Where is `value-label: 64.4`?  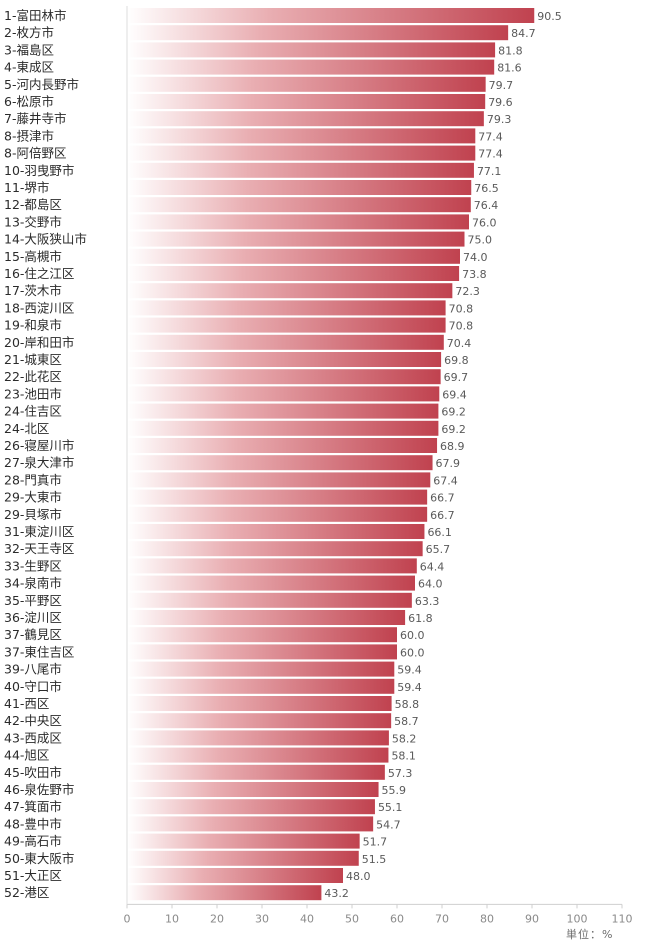 value-label: 64.4 is located at coordinates (432, 566).